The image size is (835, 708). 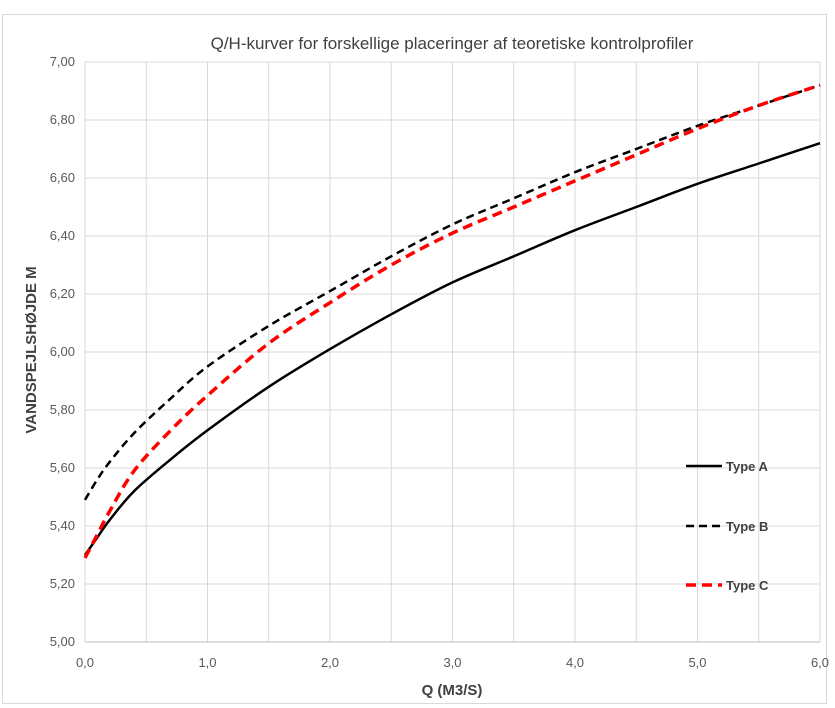 What do you see at coordinates (62, 409) in the screenshot?
I see `y-tick-label: 5,80` at bounding box center [62, 409].